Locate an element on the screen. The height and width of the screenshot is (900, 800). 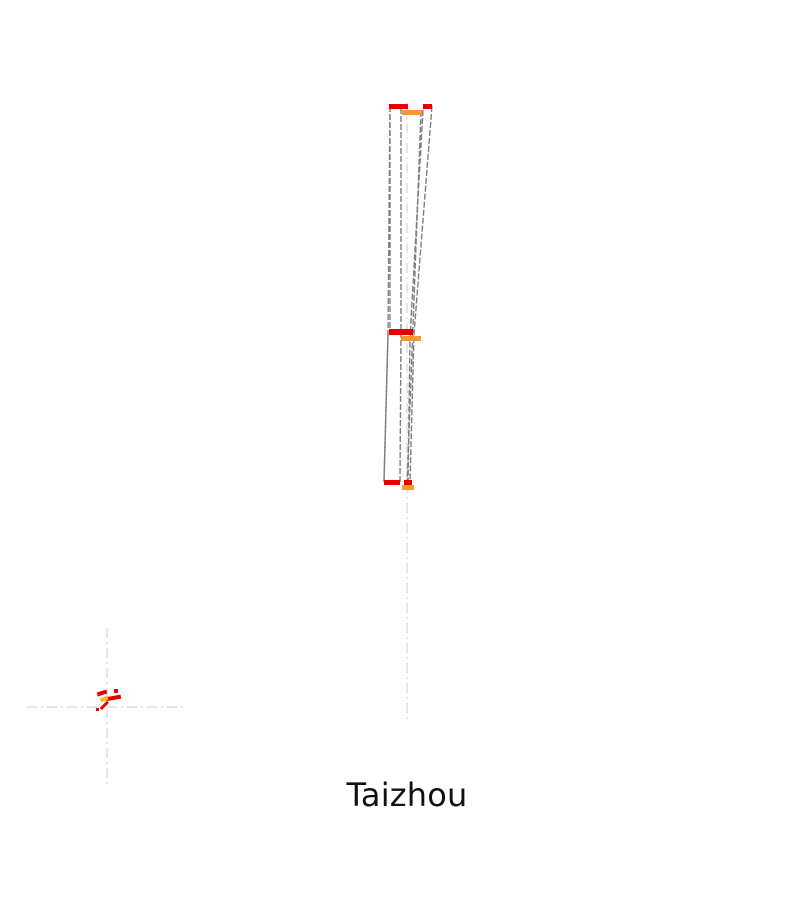
connector-lines is located at coordinates (408, 296).